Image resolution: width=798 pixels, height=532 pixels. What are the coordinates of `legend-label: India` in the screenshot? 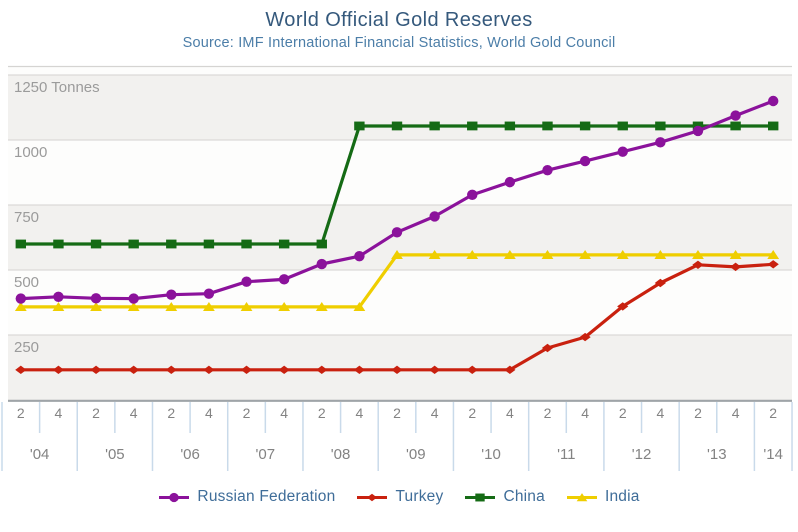 It's located at (622, 496).